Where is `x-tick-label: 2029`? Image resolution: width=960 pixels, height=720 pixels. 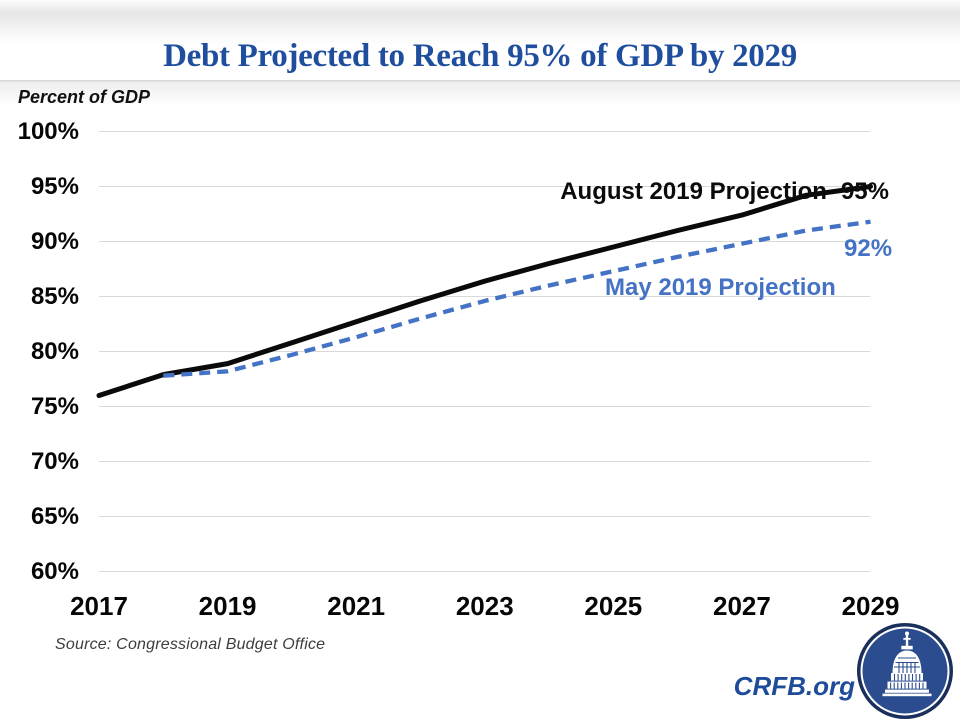 x-tick-label: 2029 is located at coordinates (870, 606).